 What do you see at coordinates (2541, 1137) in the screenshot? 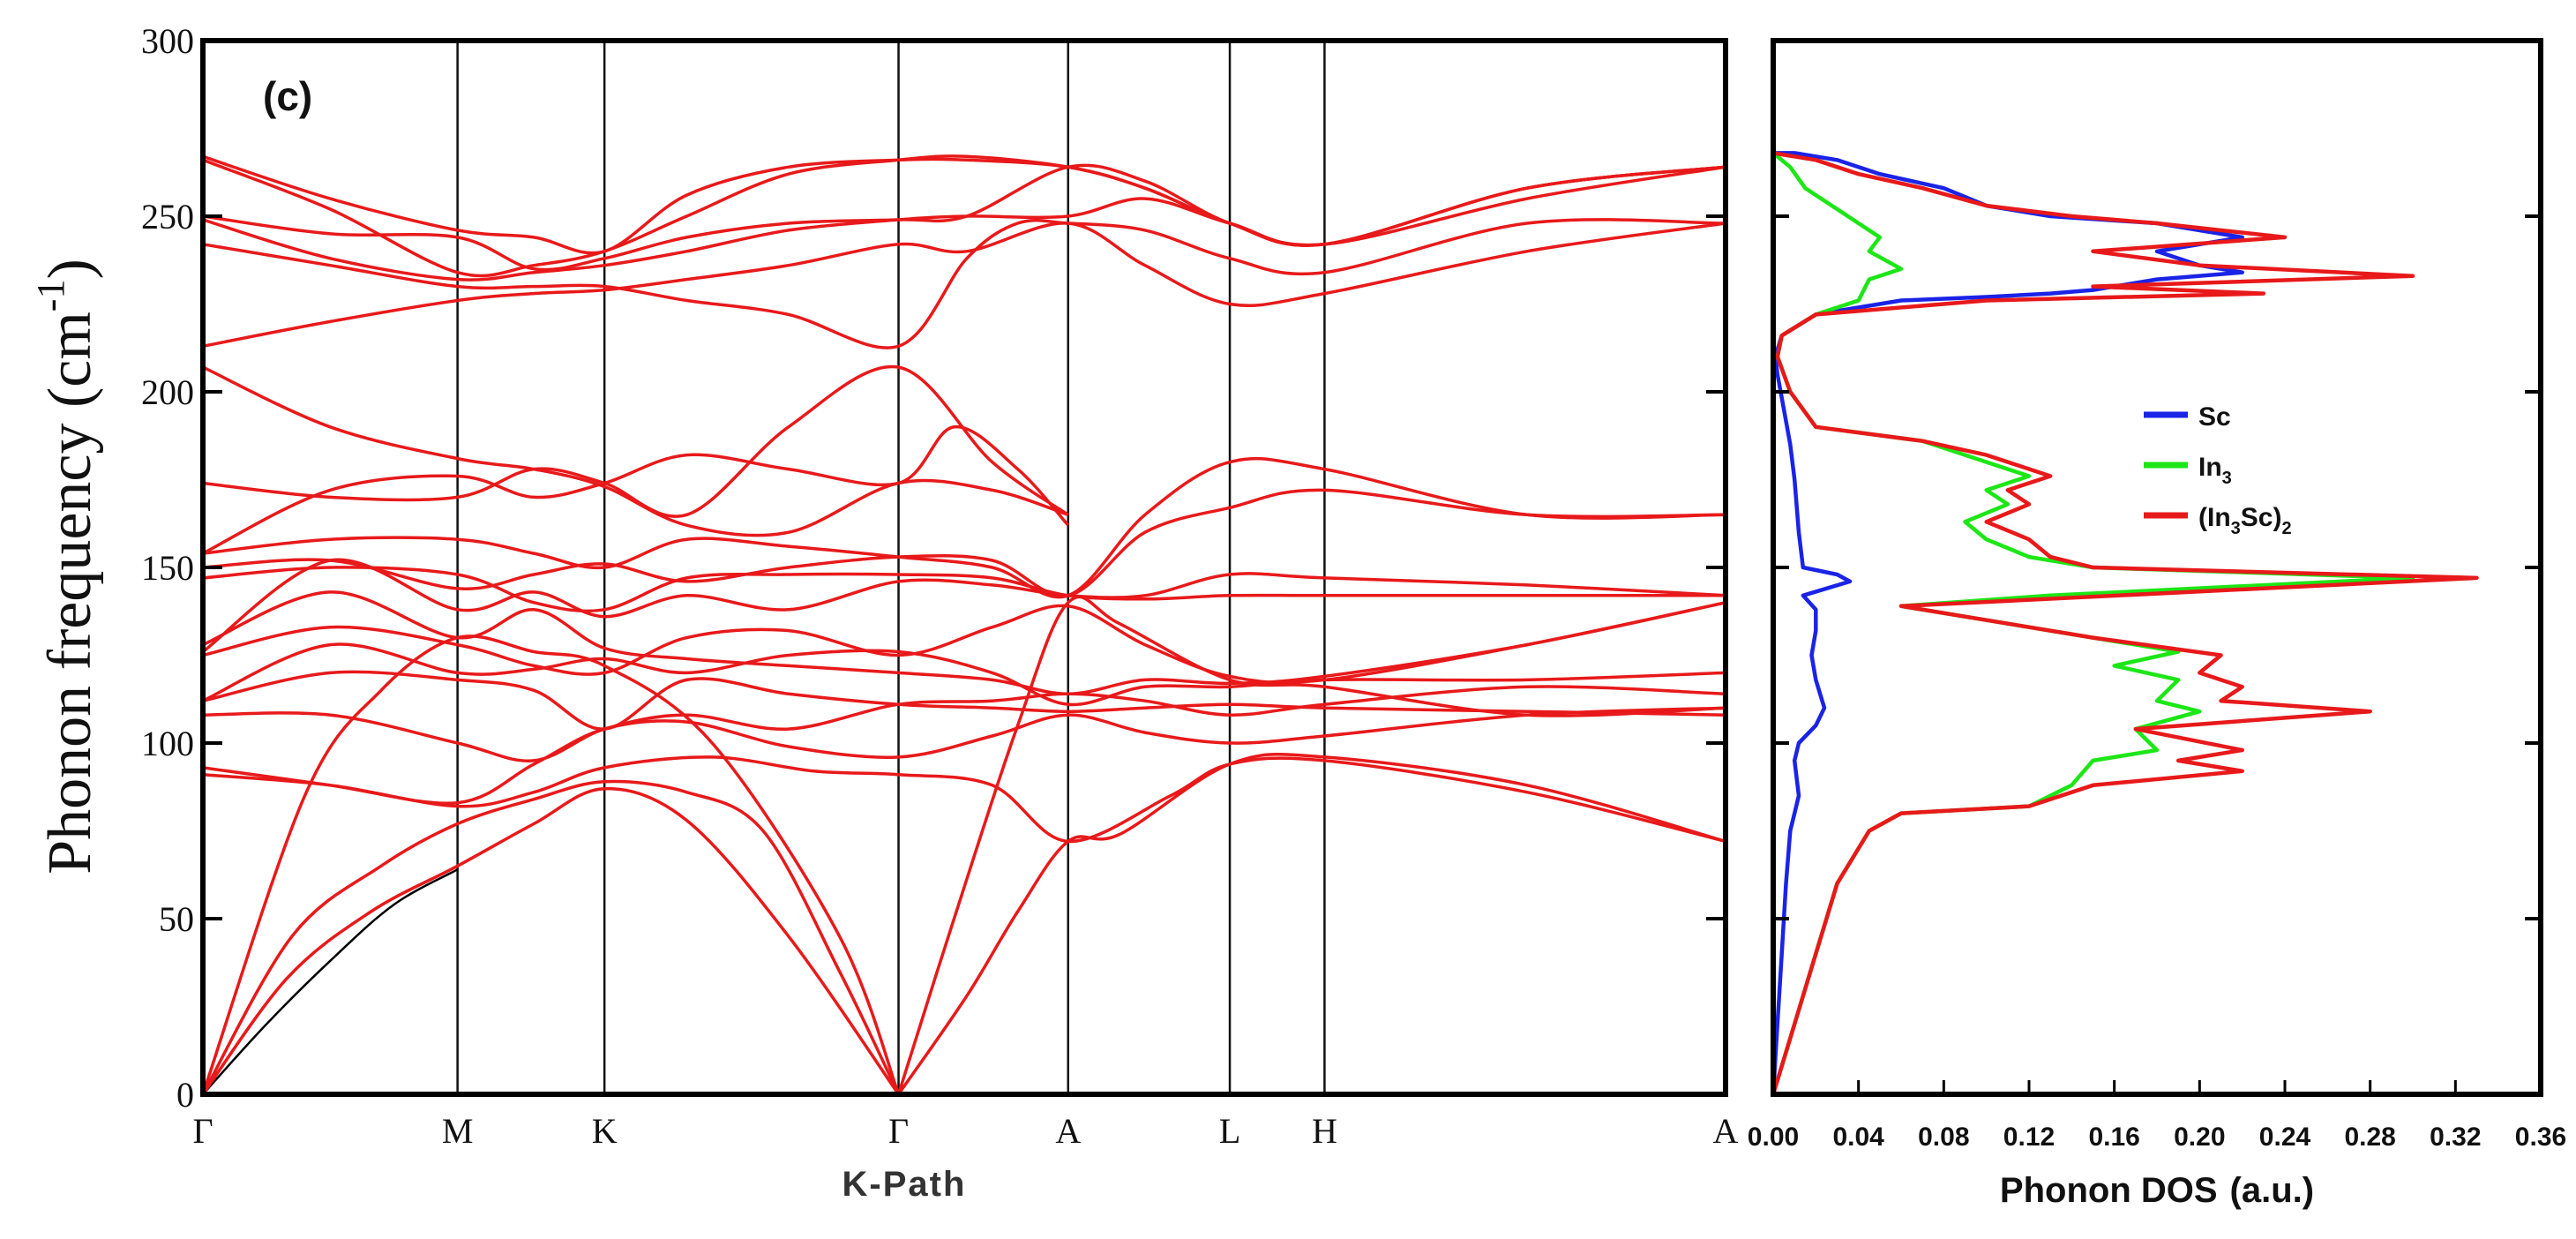
I see `dos-x-tick-label: 0.36` at bounding box center [2541, 1137].